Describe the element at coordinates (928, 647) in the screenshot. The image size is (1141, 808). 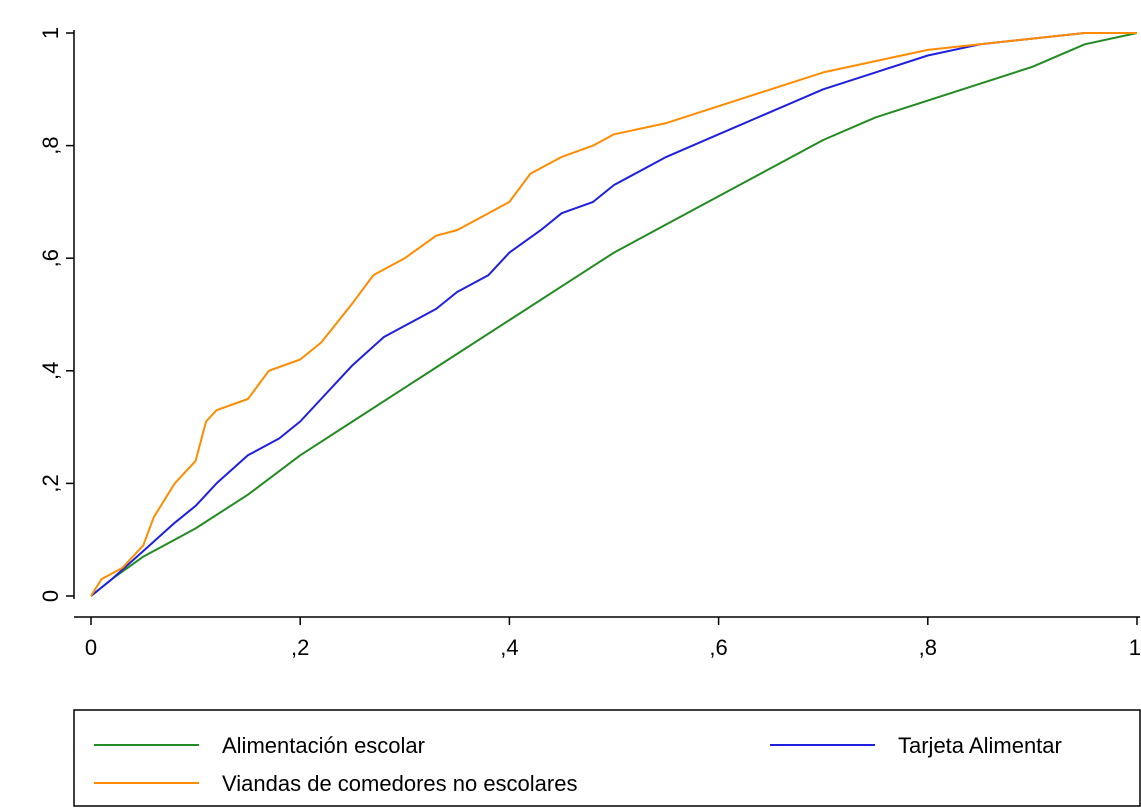
I see `x-tick-label: ,8` at that location.